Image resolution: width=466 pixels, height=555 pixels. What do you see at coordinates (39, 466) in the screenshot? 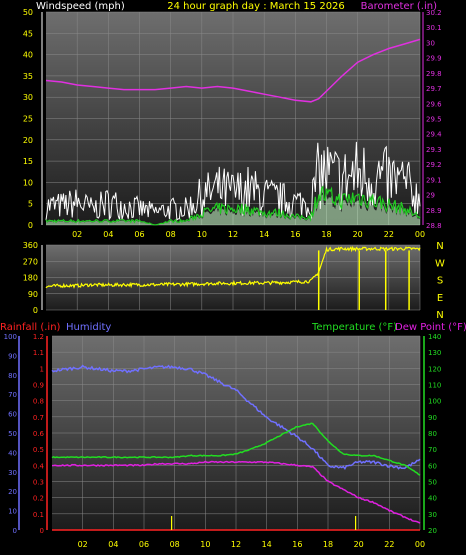
I see `rain-y-tick-label: 0.4` at bounding box center [39, 466].